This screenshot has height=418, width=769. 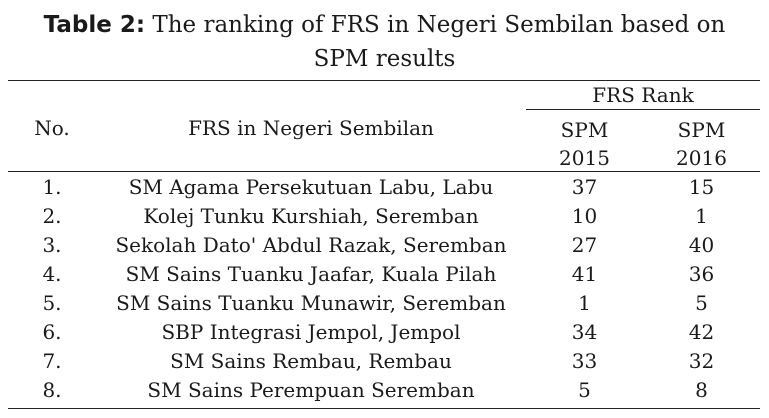 I want to click on row-number: 2., so click(x=52, y=216).